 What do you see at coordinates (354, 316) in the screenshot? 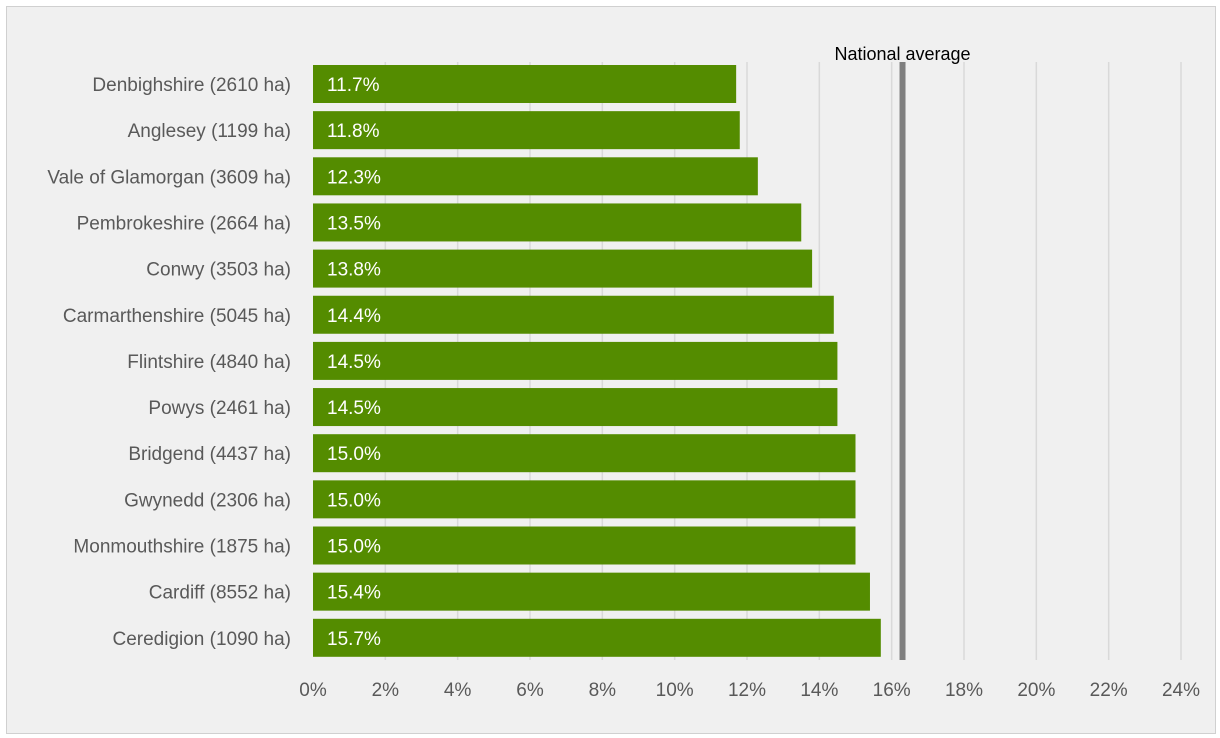
I see `bar-data-label: 14.4%` at bounding box center [354, 316].